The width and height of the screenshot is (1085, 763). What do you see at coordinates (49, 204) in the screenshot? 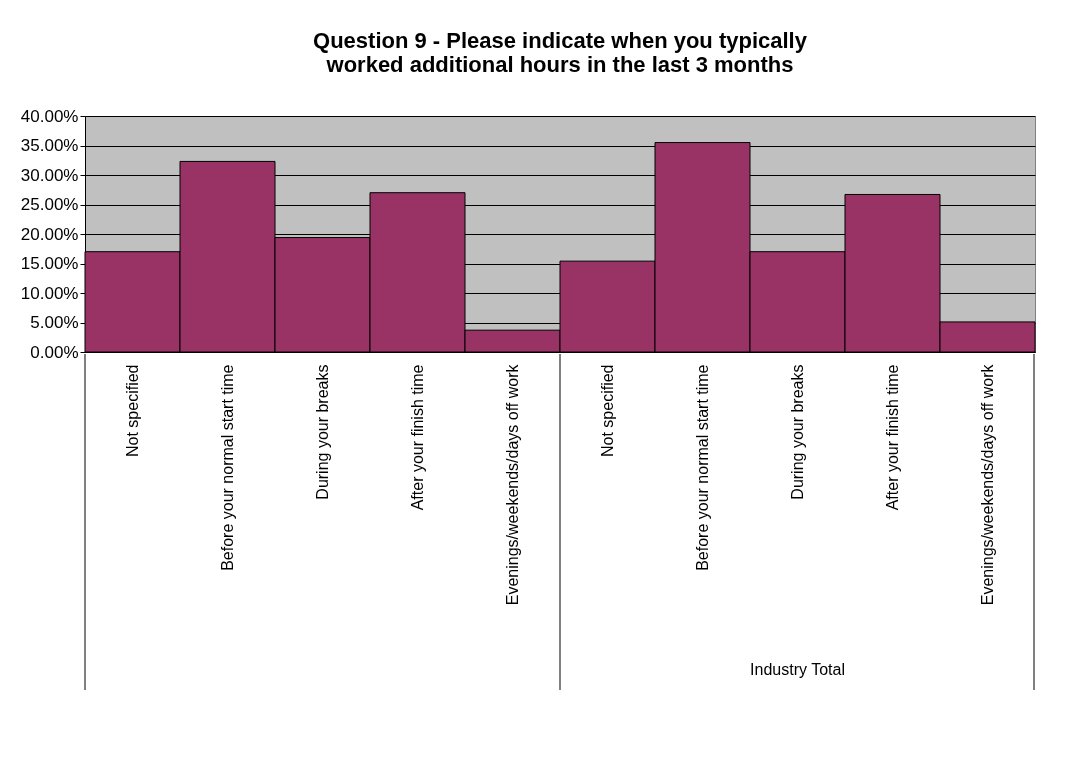
I see `y-tick-label: 25.00%` at bounding box center [49, 204].